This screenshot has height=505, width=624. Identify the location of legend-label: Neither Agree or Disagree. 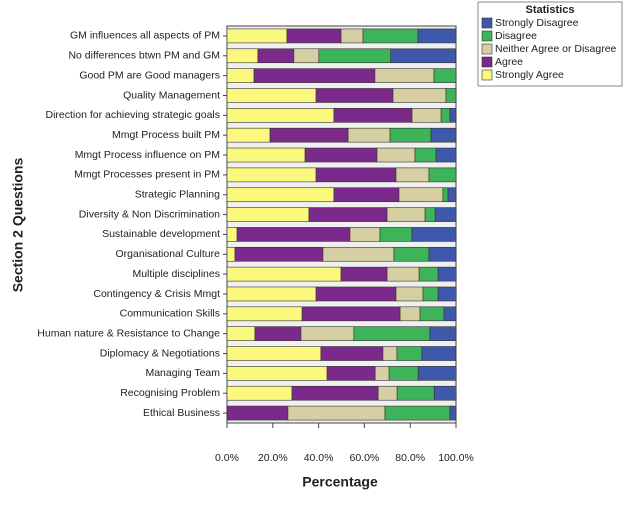
(556, 49).